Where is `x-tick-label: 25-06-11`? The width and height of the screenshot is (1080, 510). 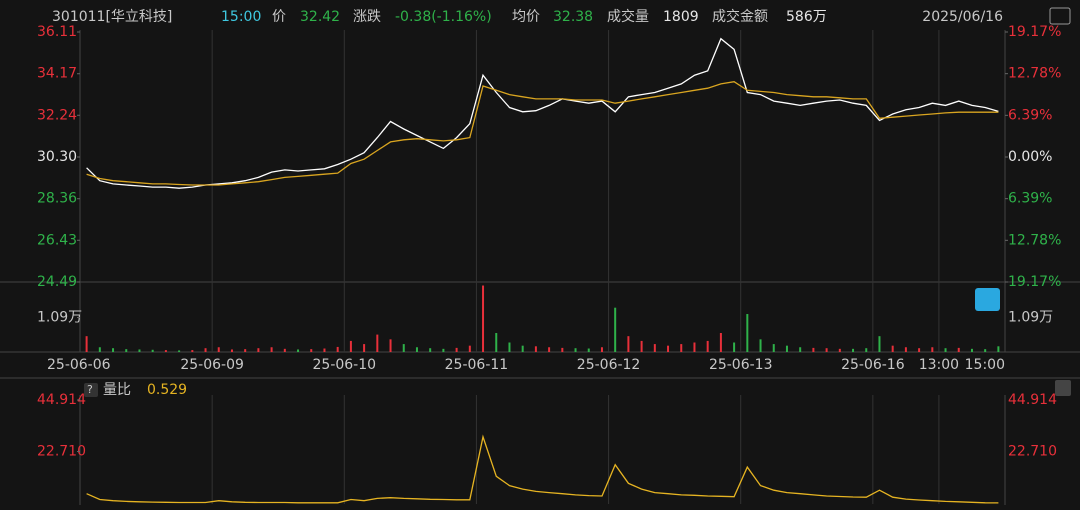
x-tick-label: 25-06-11 is located at coordinates (477, 365).